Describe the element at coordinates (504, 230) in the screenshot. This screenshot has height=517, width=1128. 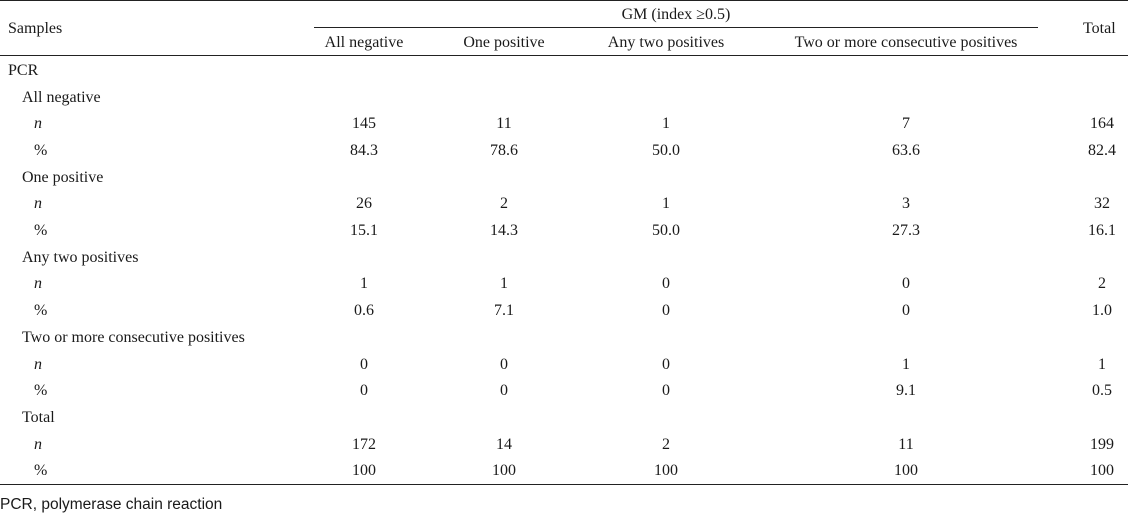
I see `table-cell: 14.3` at that location.